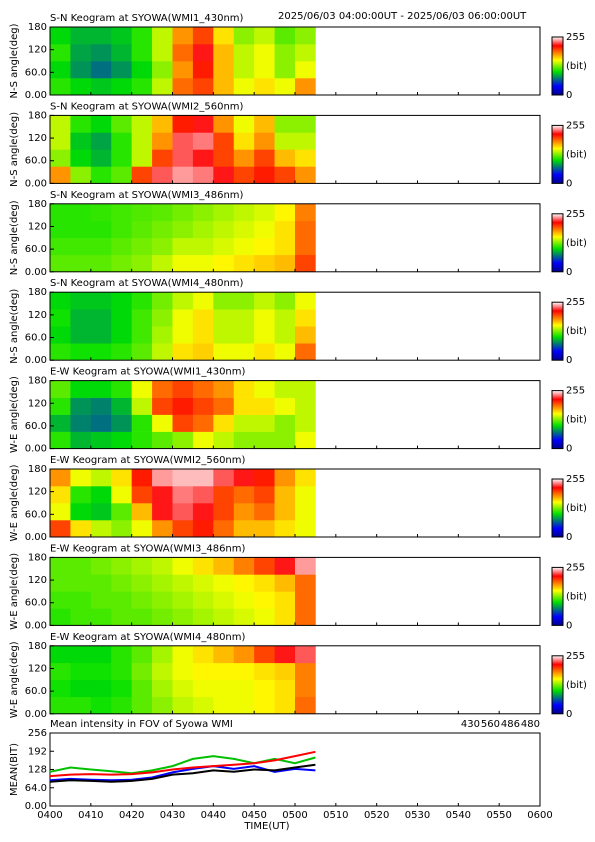 The image size is (595, 842). I want to click on legend-entry: 480, so click(530, 724).